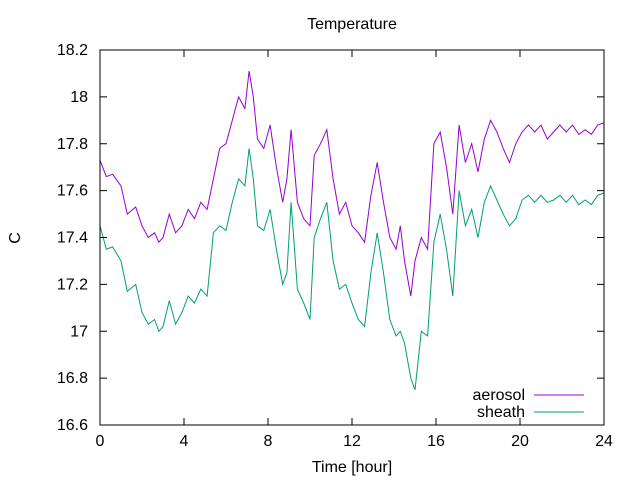 Image resolution: width=640 pixels, height=485 pixels. What do you see at coordinates (100, 441) in the screenshot?
I see `x-tick-label: 0` at bounding box center [100, 441].